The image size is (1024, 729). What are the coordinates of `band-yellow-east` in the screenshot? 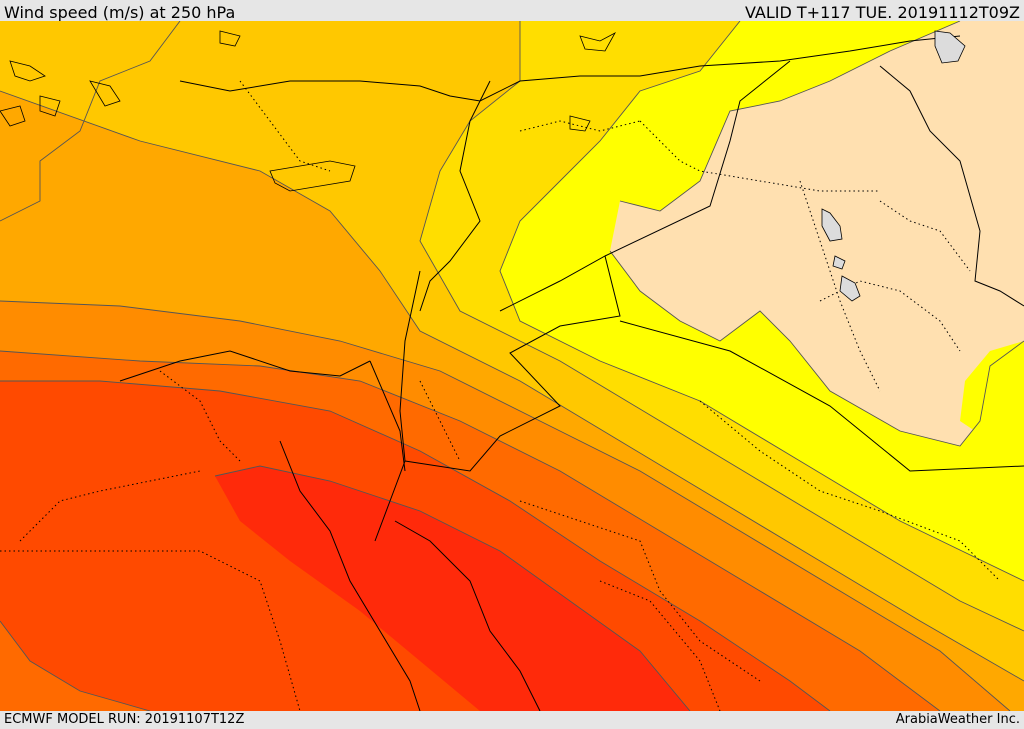 It's located at (992, 396).